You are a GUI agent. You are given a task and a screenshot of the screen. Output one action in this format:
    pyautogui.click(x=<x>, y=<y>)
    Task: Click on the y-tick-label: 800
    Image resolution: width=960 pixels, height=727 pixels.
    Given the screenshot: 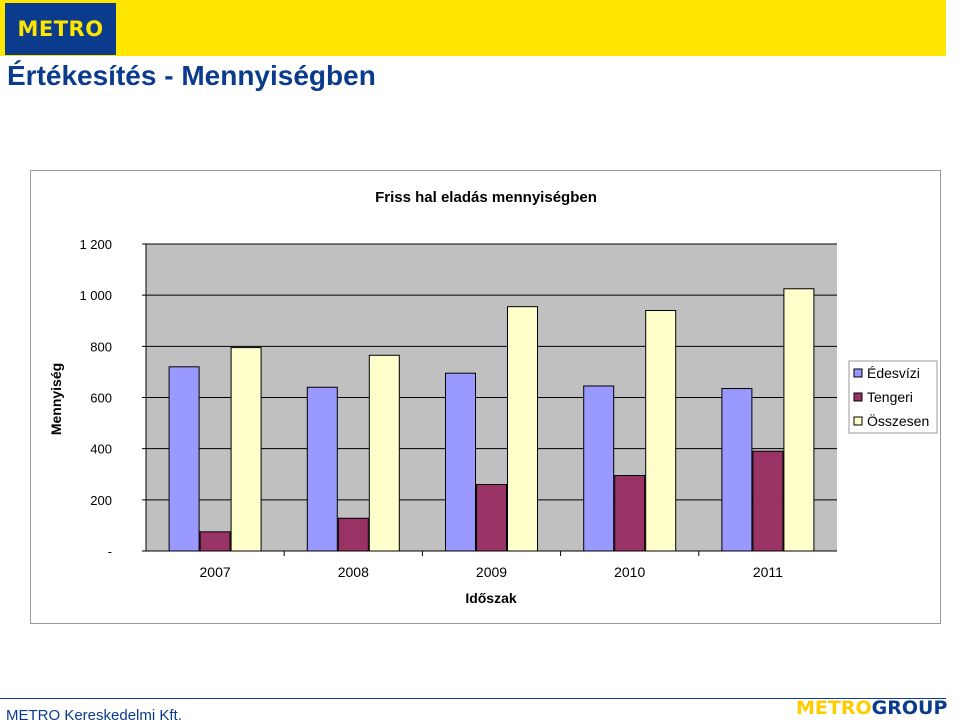 What is the action you would take?
    pyautogui.click(x=101, y=346)
    